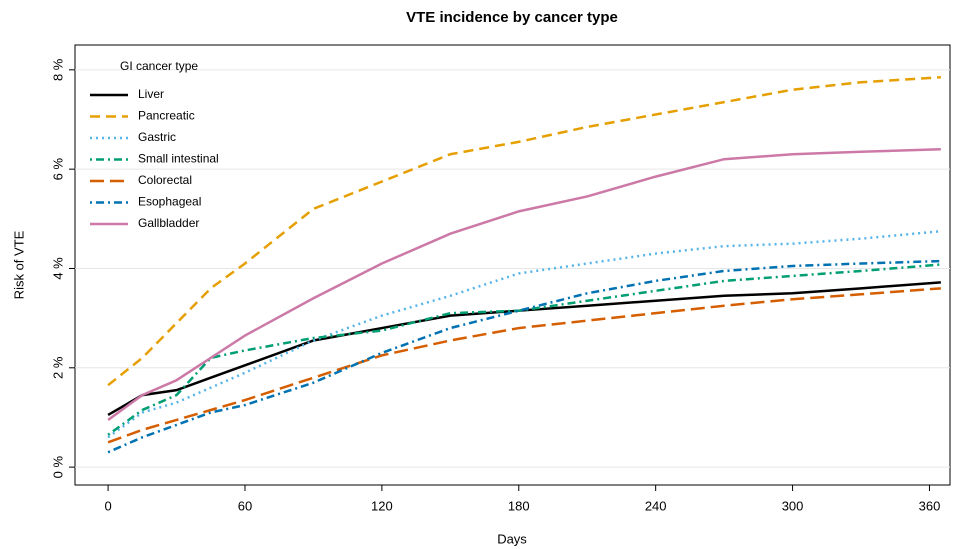  I want to click on x-tick-label: 300, so click(793, 505).